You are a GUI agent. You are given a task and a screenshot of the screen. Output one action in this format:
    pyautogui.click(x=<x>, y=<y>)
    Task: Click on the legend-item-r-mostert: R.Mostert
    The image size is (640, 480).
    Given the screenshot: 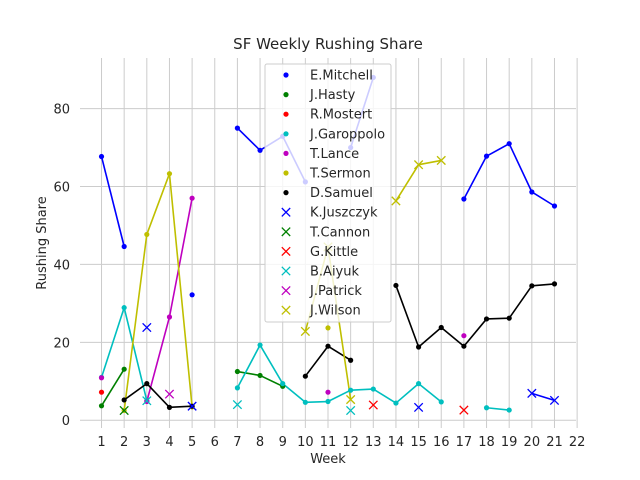 What is the action you would take?
    pyautogui.click(x=327, y=115)
    